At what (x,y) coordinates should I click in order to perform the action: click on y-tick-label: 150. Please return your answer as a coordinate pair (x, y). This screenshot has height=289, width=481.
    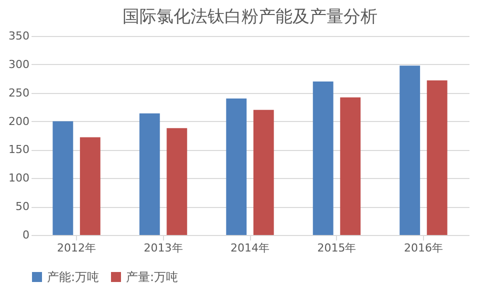
    Looking at the image, I should click on (19, 149).